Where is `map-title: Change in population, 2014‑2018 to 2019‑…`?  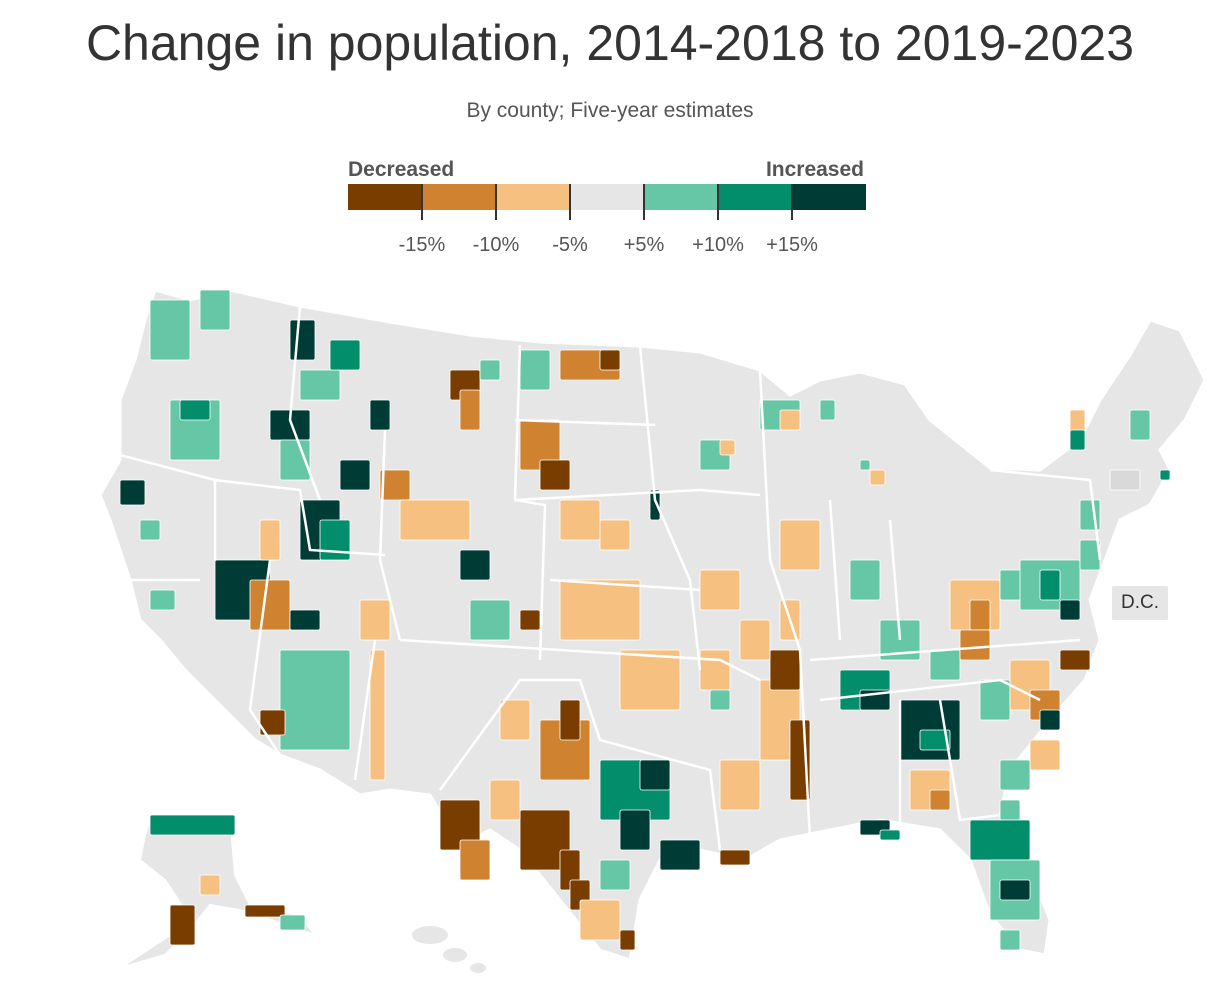 map-title: Change in population, 2014‑2018 to 2019‑… is located at coordinates (610, 43).